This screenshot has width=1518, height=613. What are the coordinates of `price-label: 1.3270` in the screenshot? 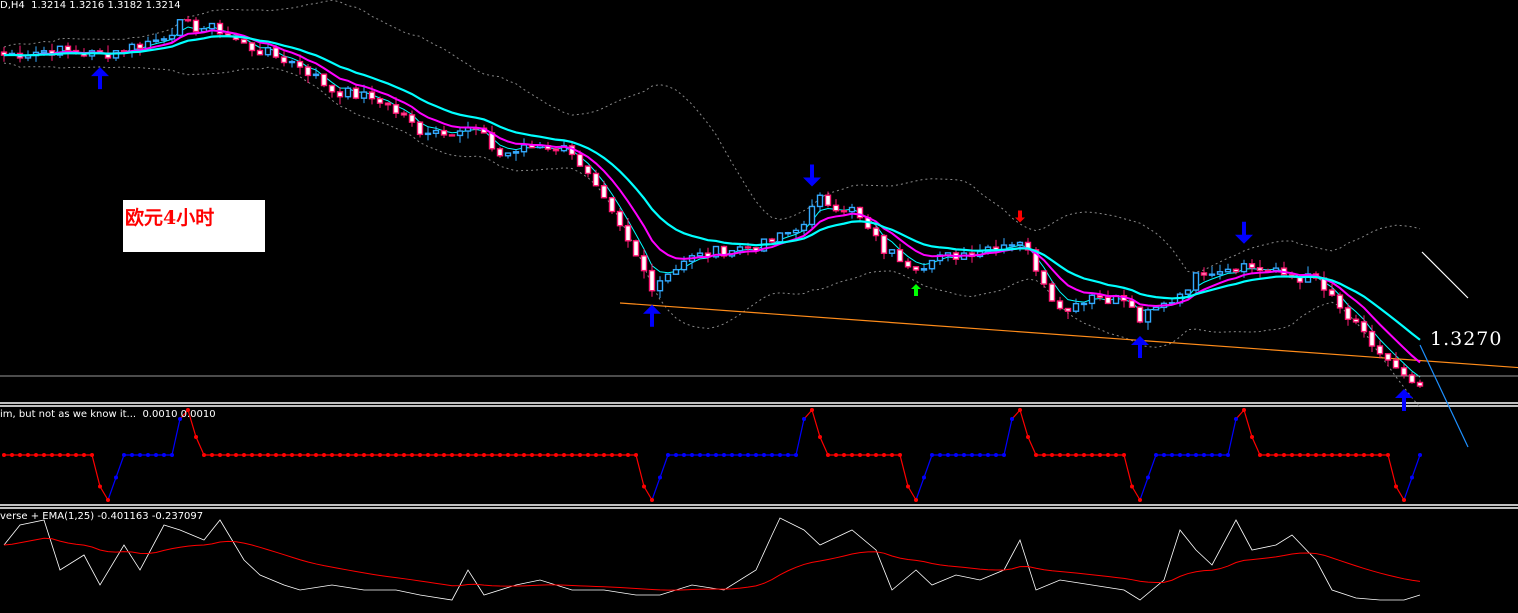 It's located at (1466, 339).